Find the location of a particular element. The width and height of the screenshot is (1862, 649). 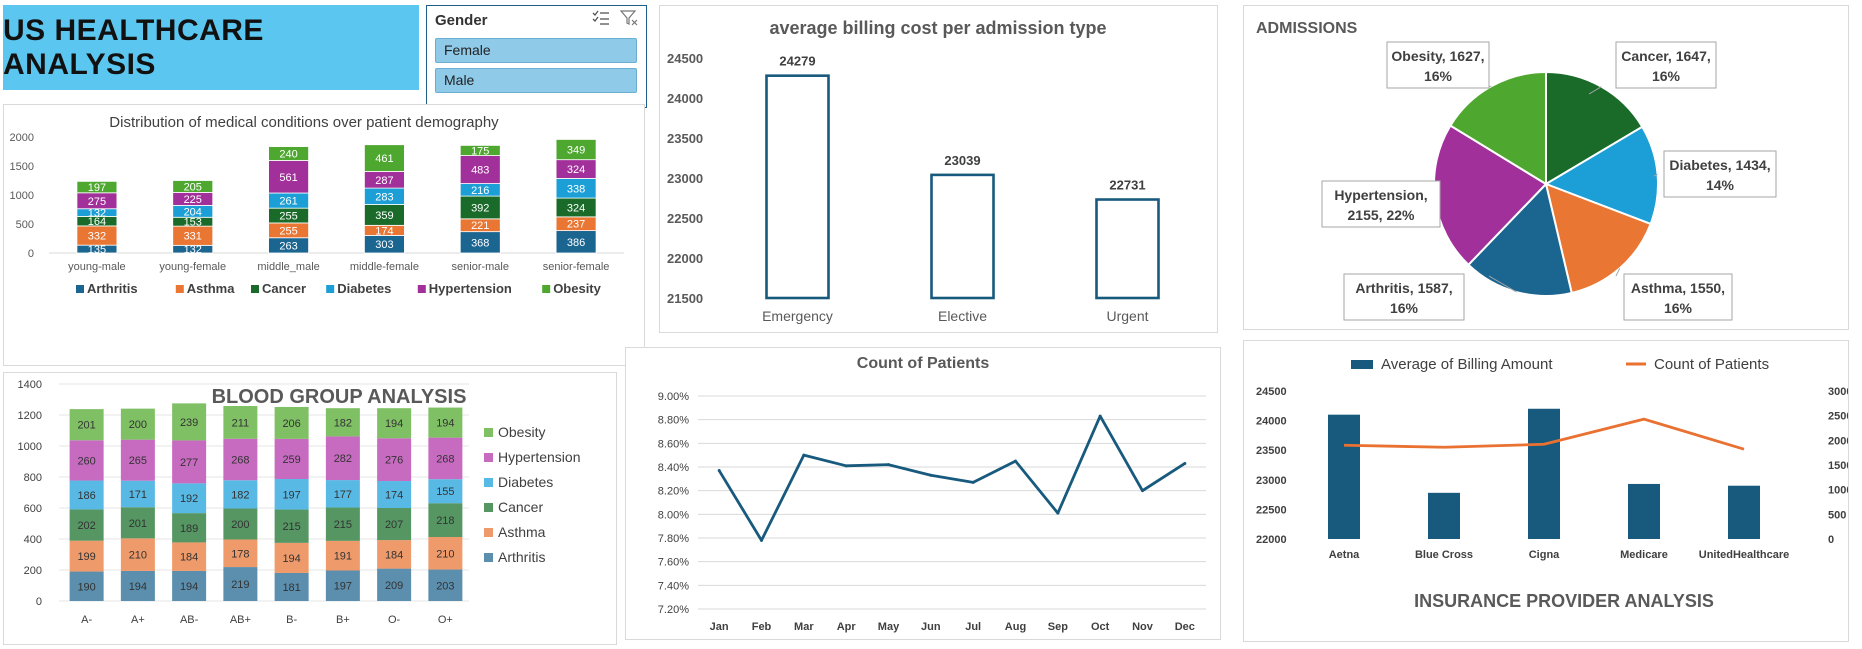

bar-blue-cross is located at coordinates (1444, 516).